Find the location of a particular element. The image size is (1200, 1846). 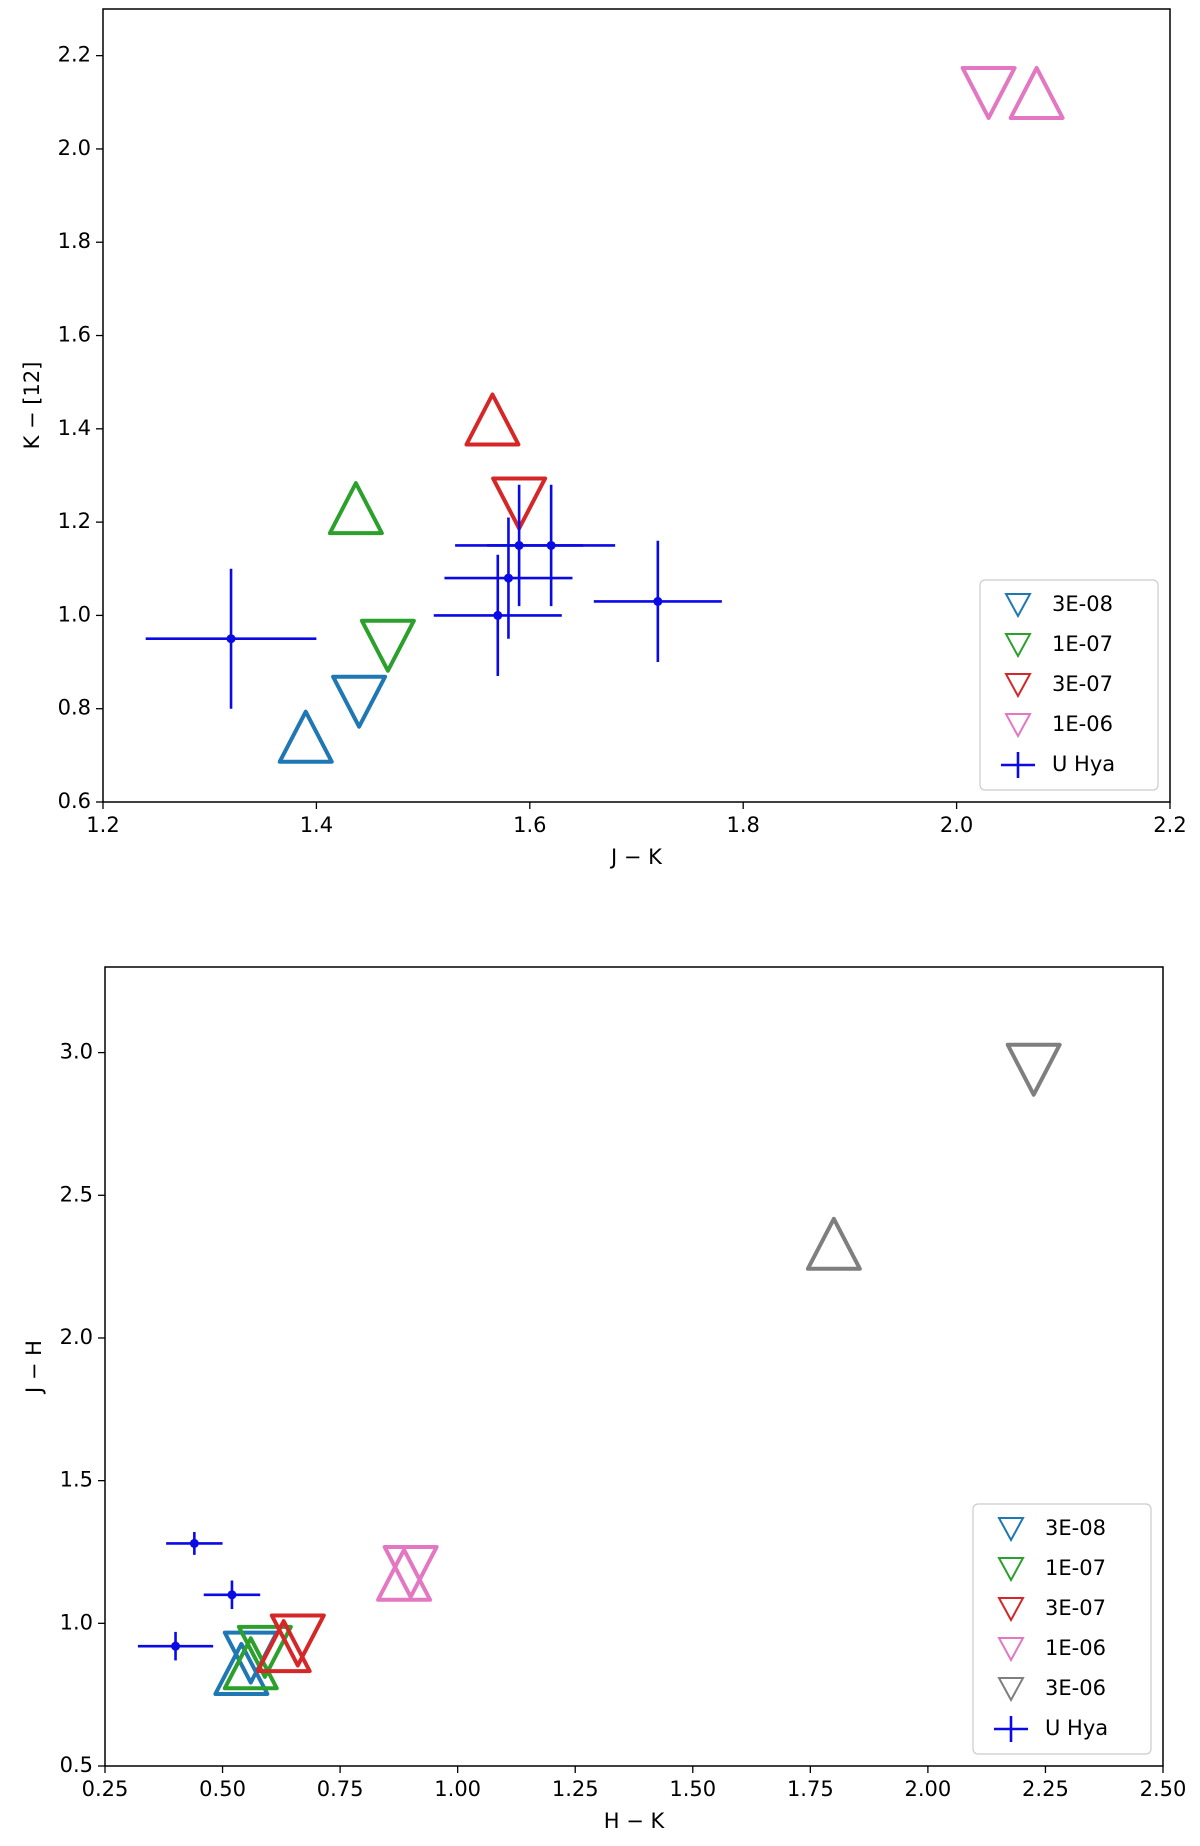

x-tick-label: 2.0 is located at coordinates (956, 825).